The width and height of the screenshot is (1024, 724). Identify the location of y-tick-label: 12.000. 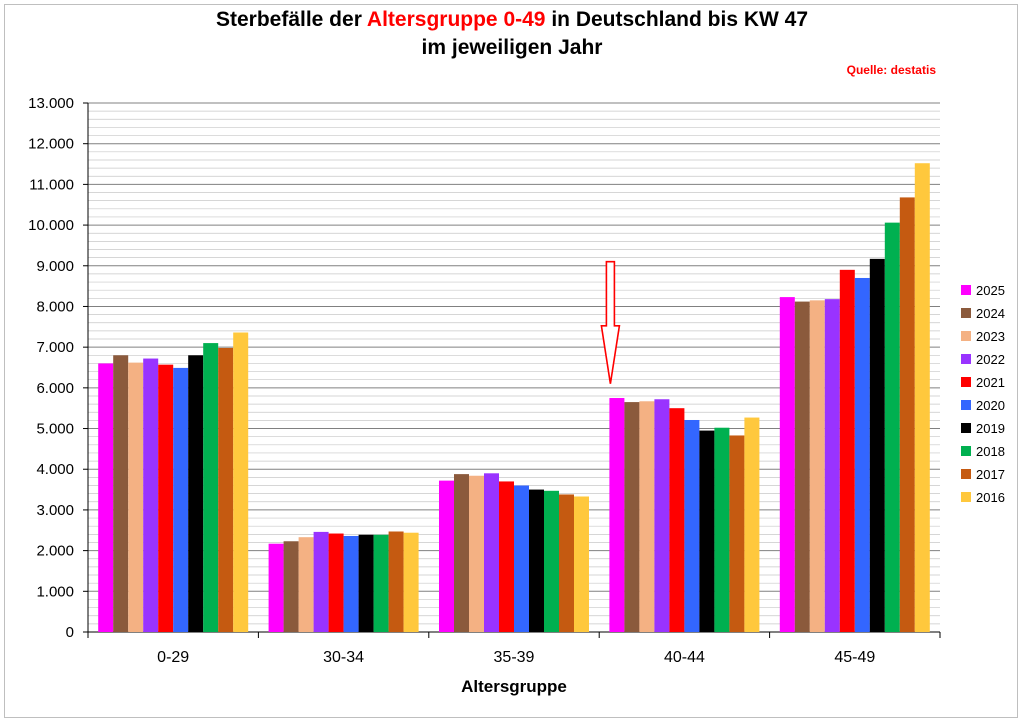
(51, 144).